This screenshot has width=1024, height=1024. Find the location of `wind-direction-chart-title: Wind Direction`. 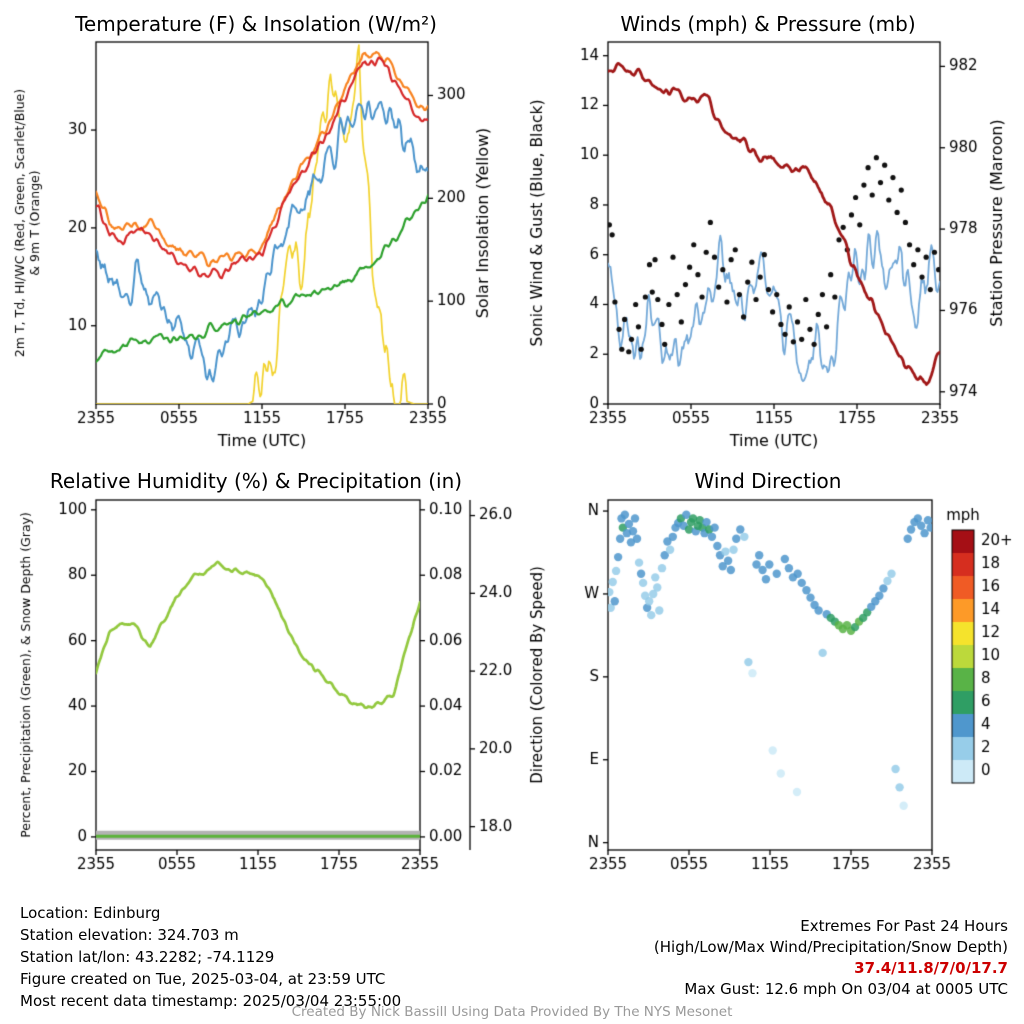

wind-direction-chart-title: Wind Direction is located at coordinates (768, 481).